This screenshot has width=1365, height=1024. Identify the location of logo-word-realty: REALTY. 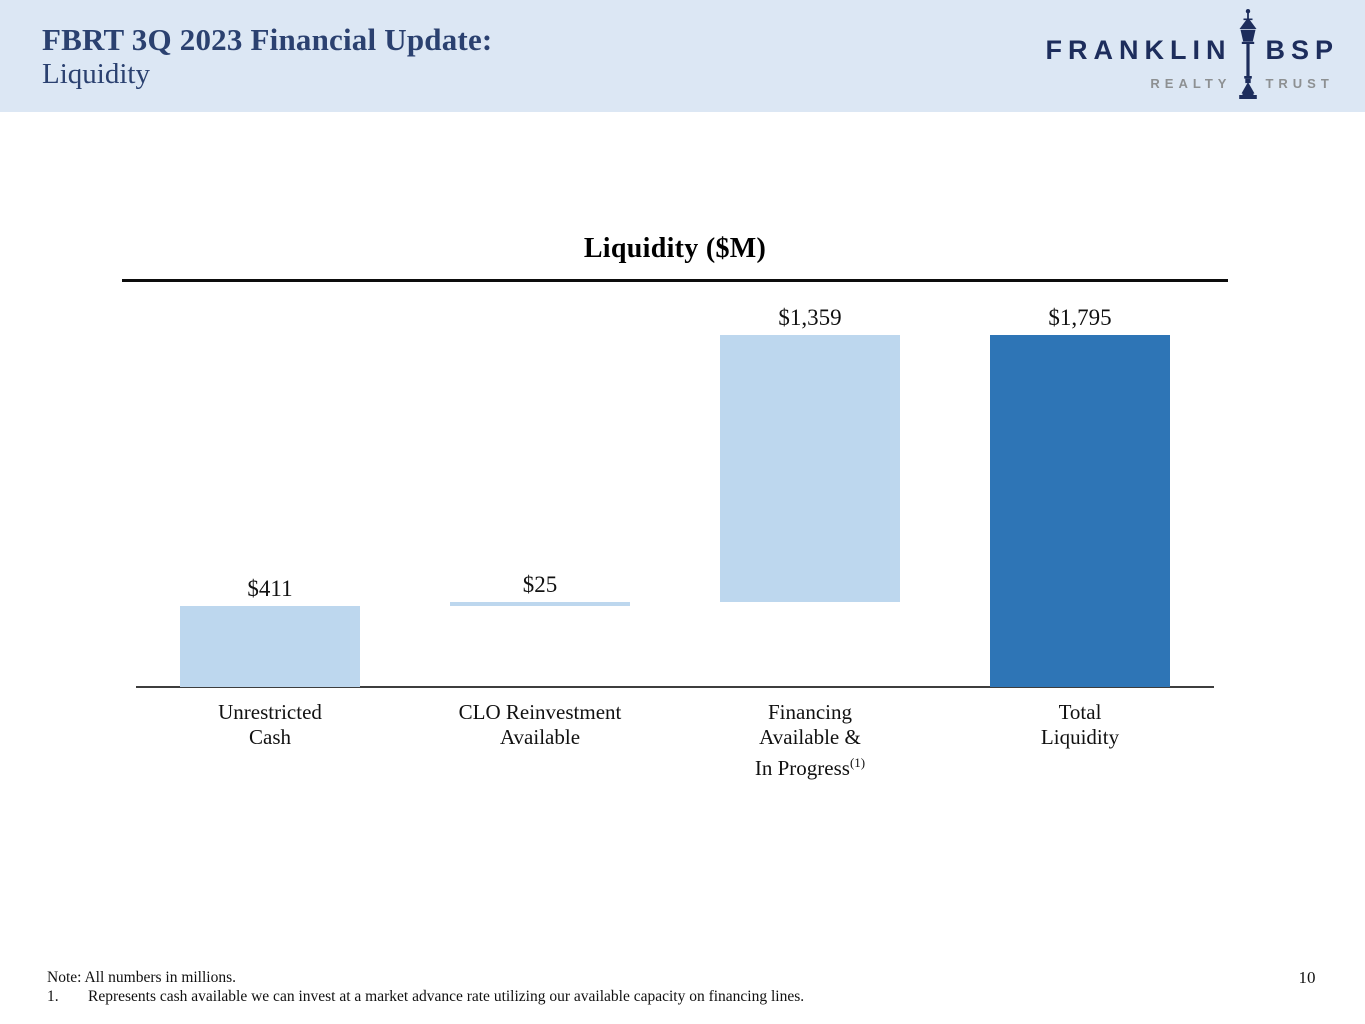
(1191, 83).